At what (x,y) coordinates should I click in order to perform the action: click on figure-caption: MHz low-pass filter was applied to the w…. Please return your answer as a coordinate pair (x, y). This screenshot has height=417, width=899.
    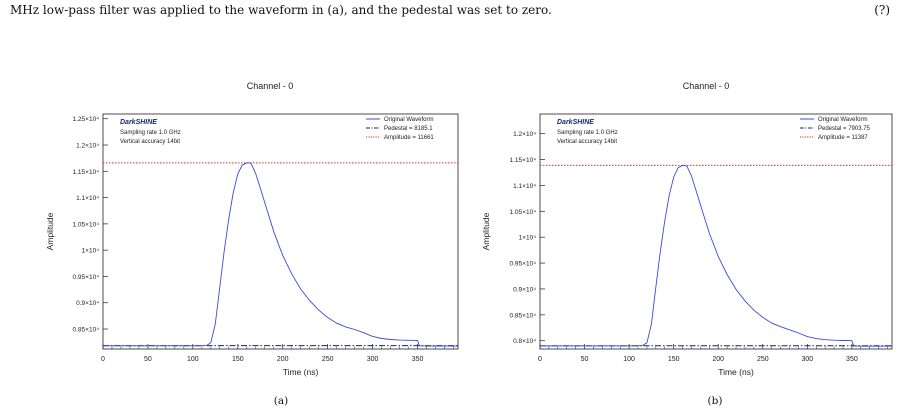
    Looking at the image, I should click on (450, 10).